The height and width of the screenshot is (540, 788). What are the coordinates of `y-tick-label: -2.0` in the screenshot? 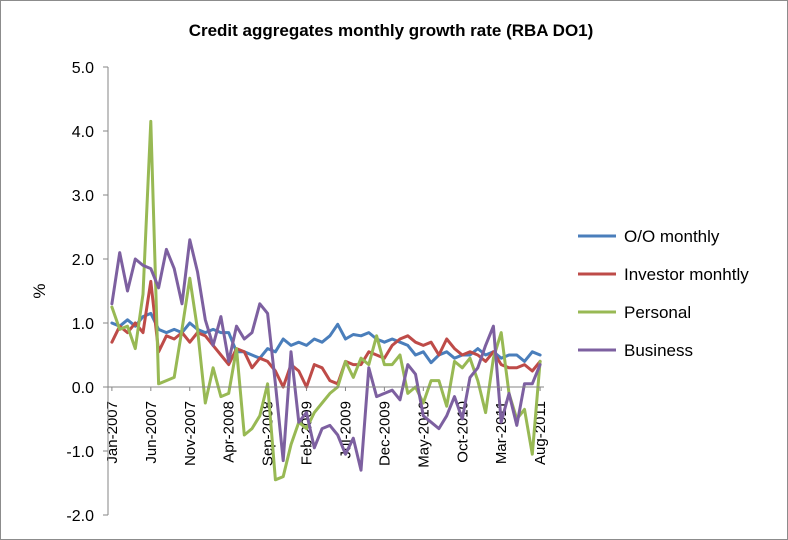 It's located at (80, 516).